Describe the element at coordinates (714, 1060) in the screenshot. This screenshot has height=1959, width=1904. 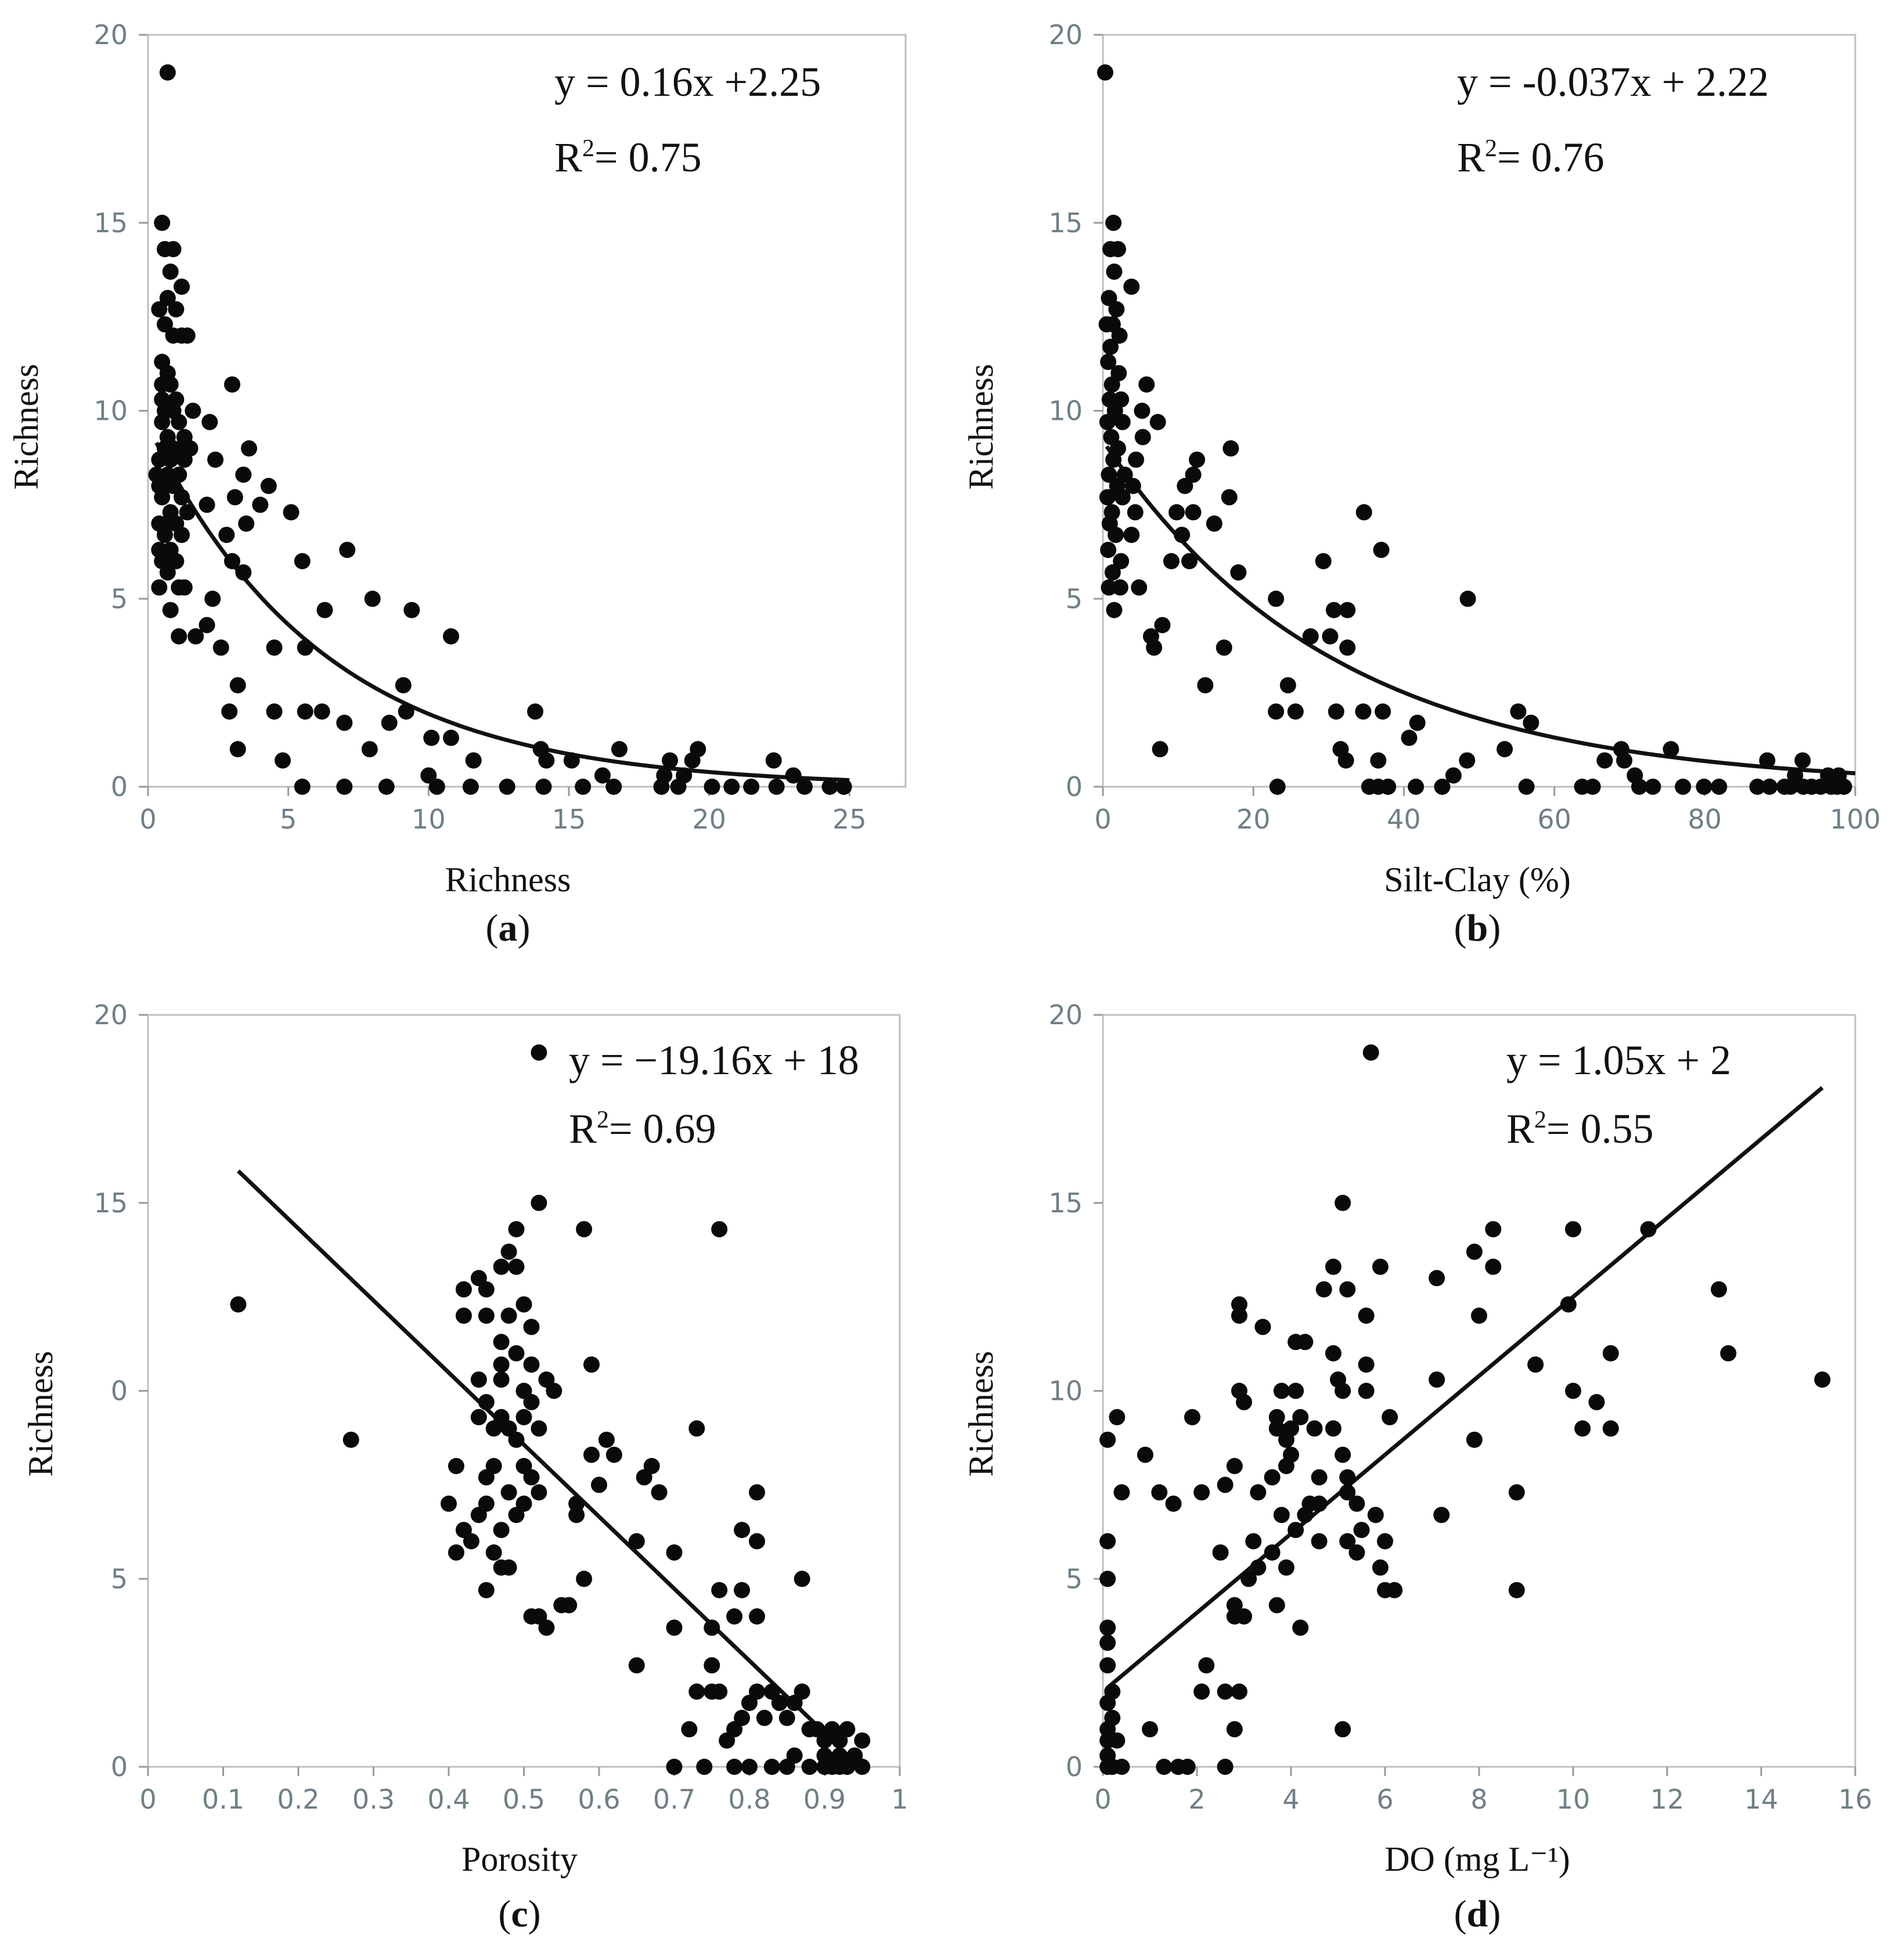
I see `equation-label-c: y = −19.16x + 18` at that location.